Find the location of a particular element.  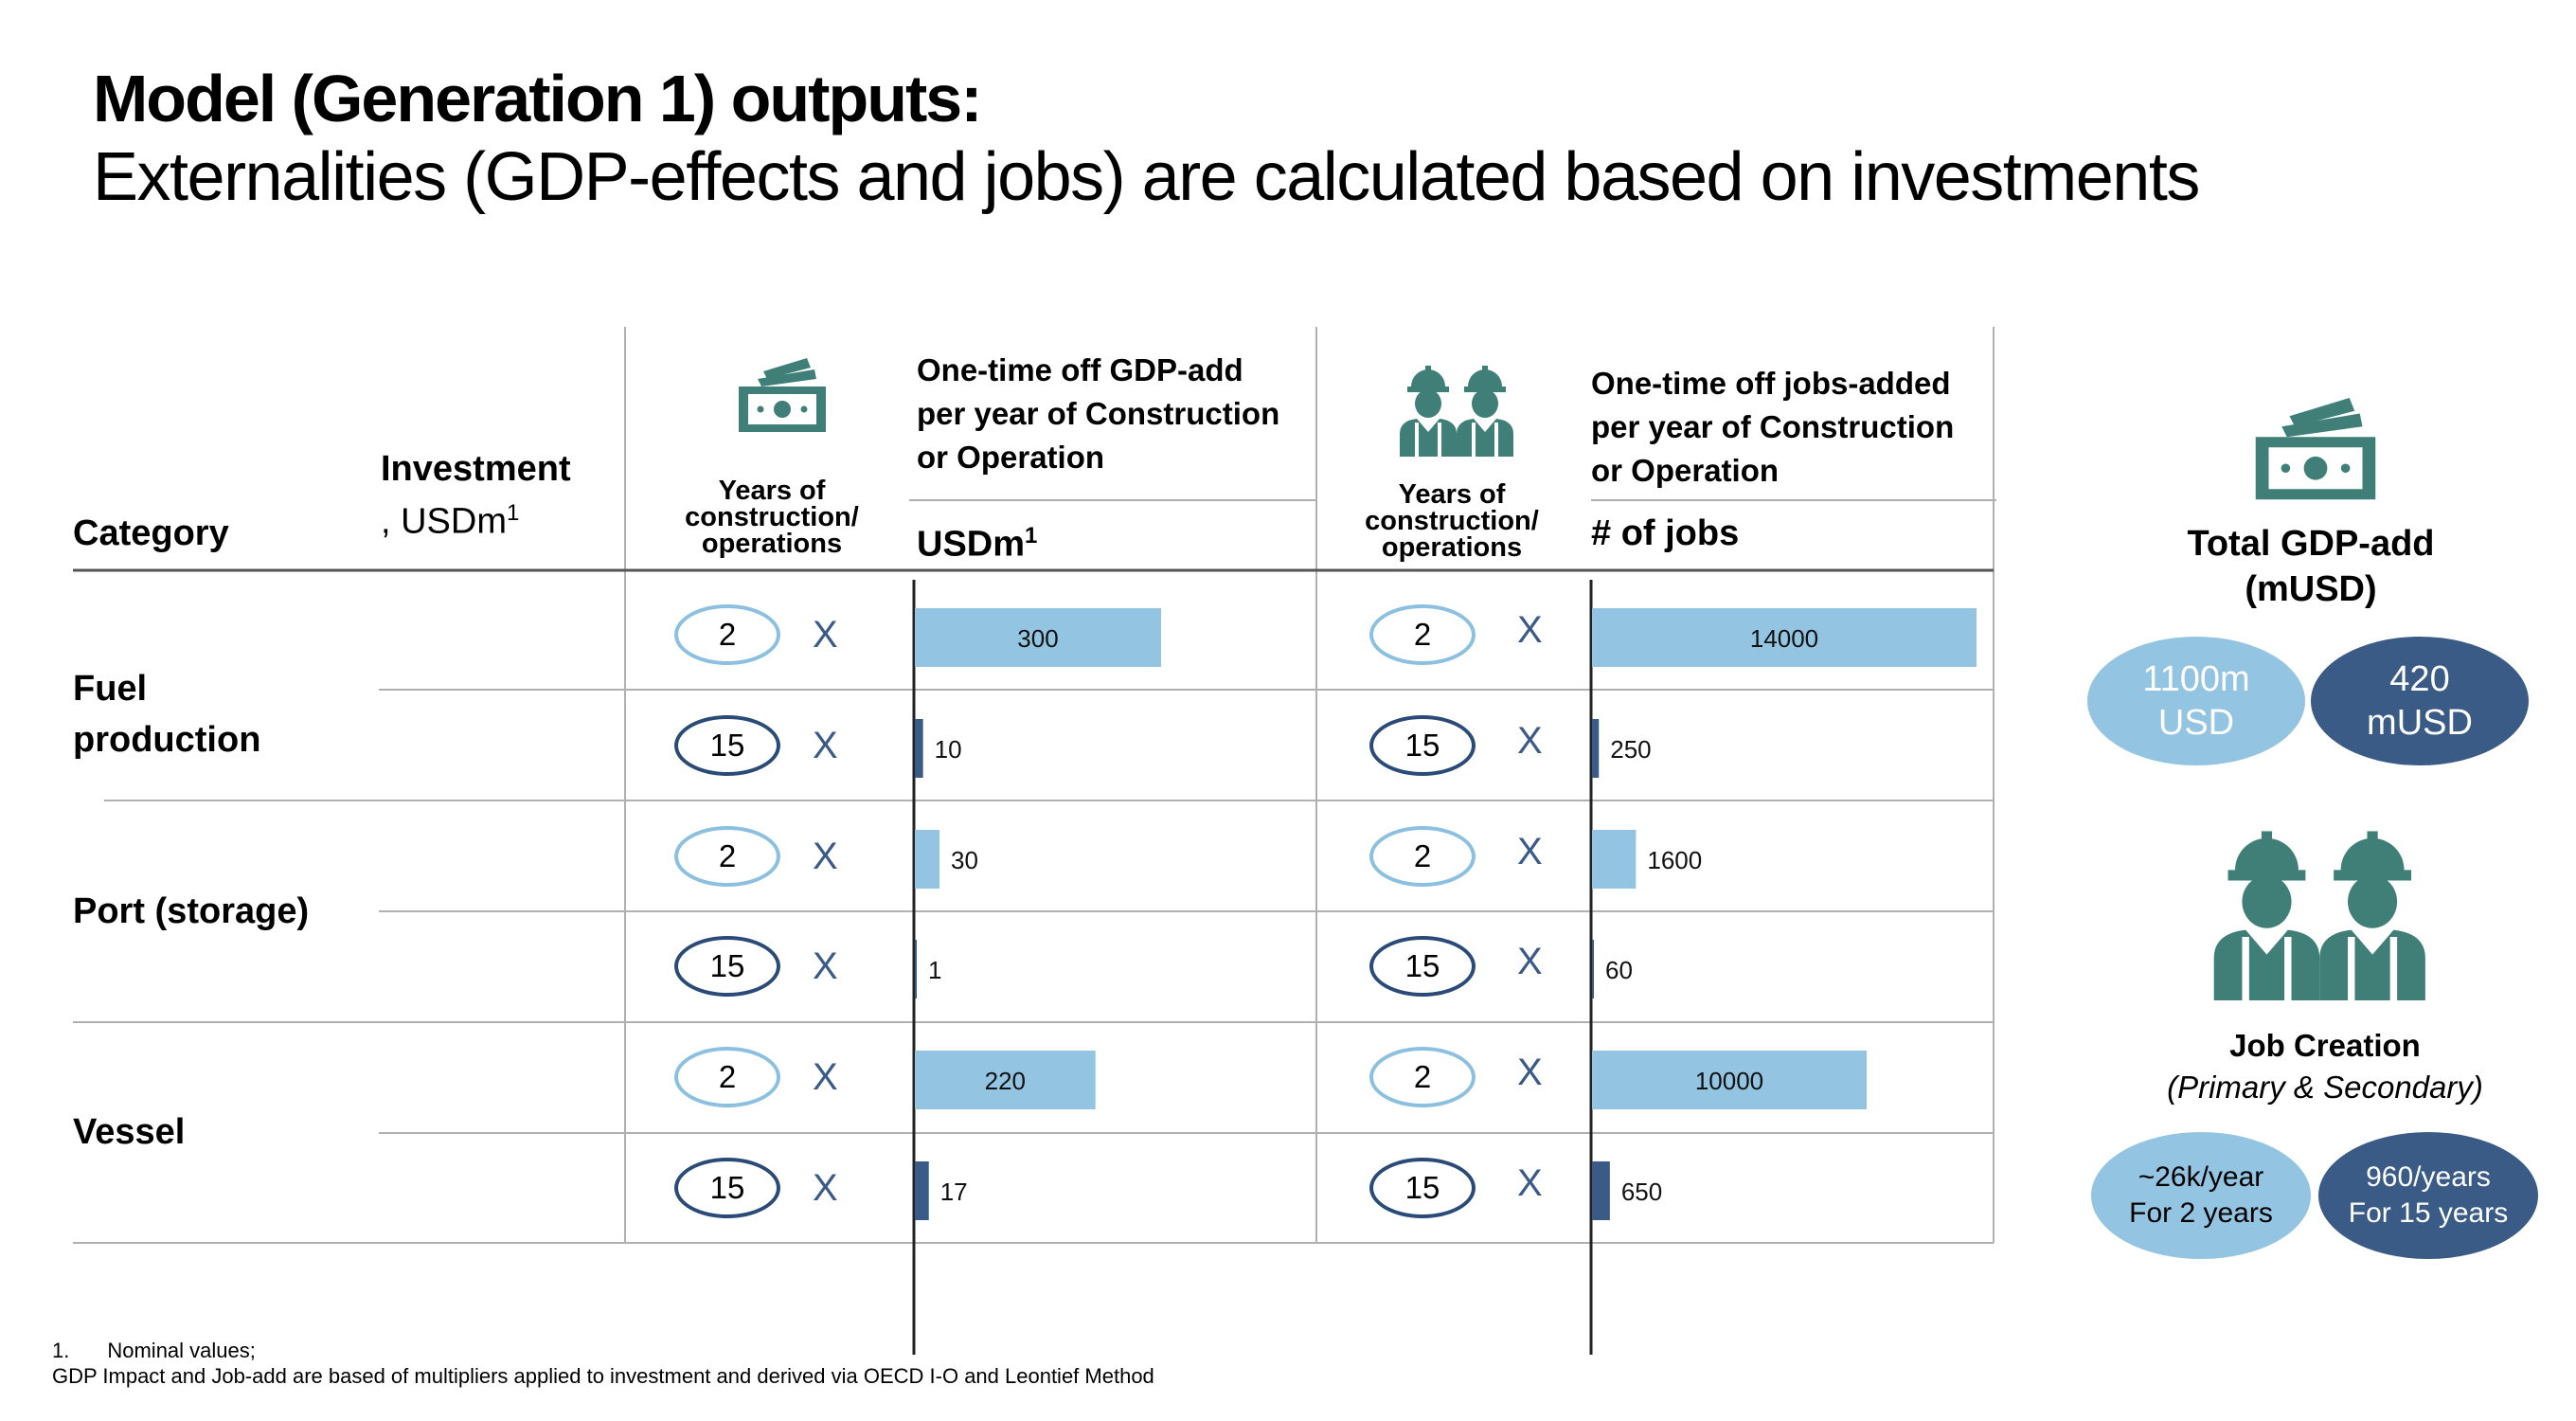

years-ellipse-gdp-row6: 15 is located at coordinates (727, 1188).